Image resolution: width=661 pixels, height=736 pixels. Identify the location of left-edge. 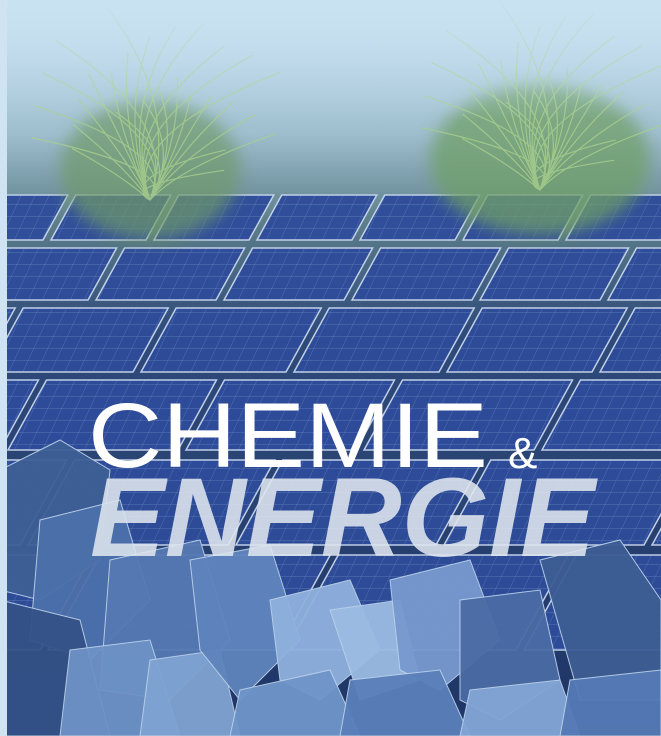
(3, 368).